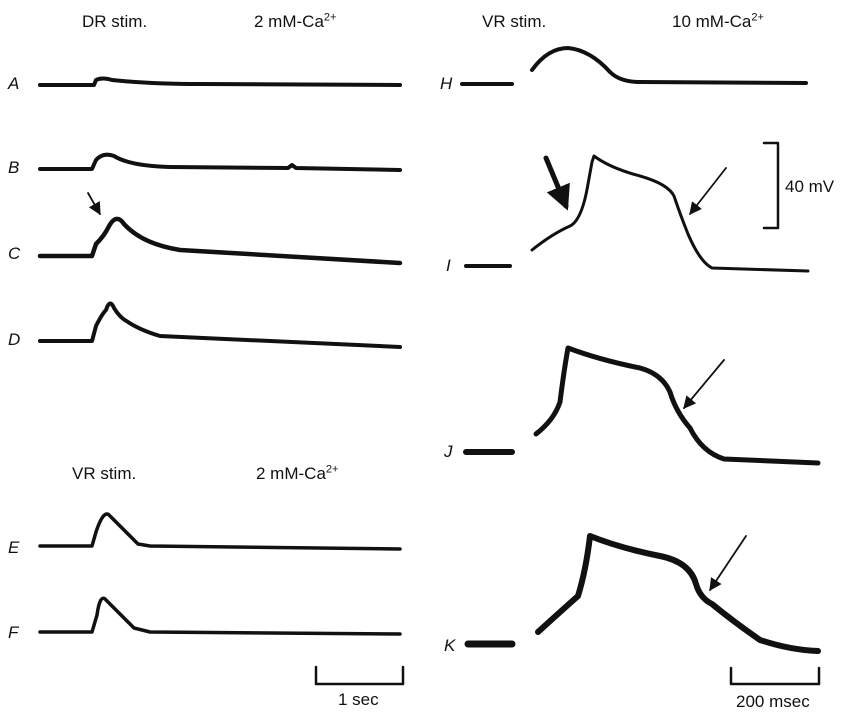 This screenshot has width=851, height=716. Describe the element at coordinates (358, 699) in the screenshot. I see `time-scale-label-left: 1 sec` at that location.